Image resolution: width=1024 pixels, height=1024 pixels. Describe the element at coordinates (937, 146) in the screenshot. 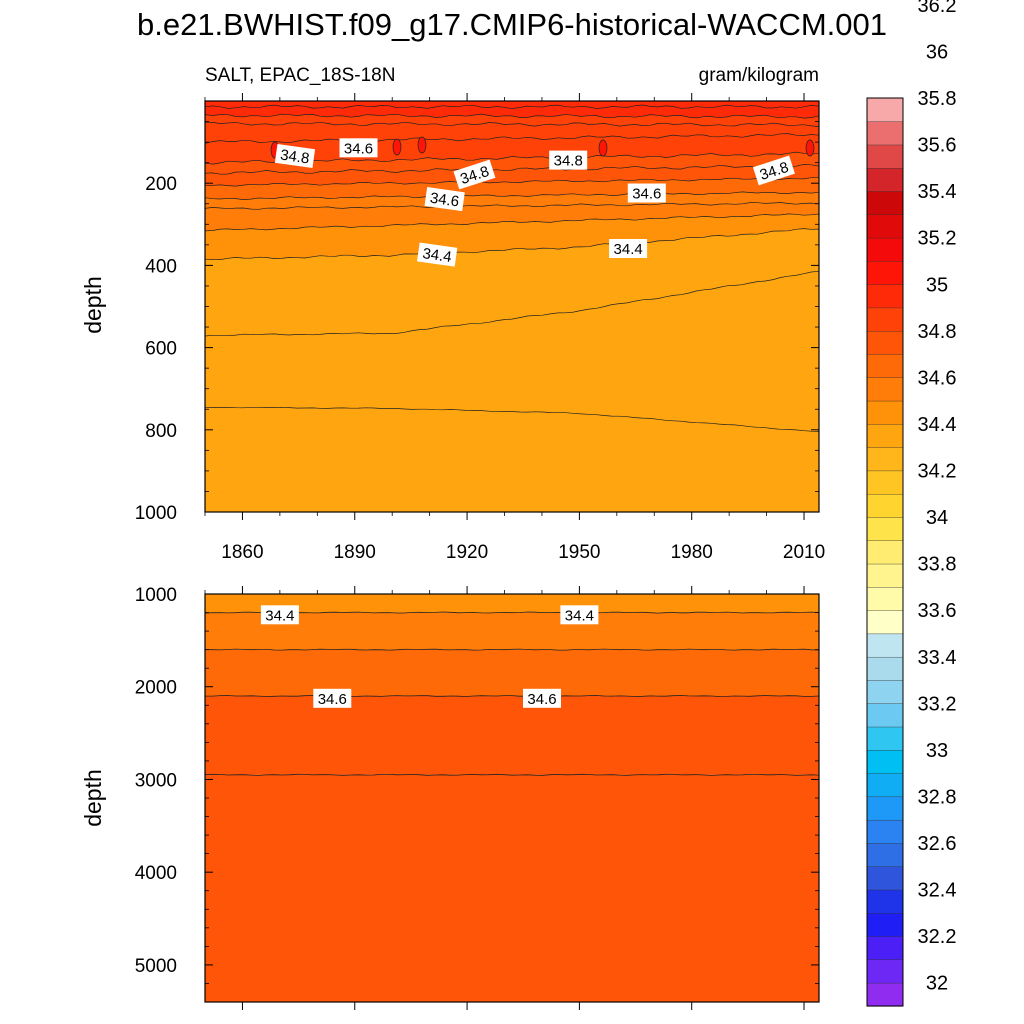

I see `colorbar-label: 35.6` at that location.